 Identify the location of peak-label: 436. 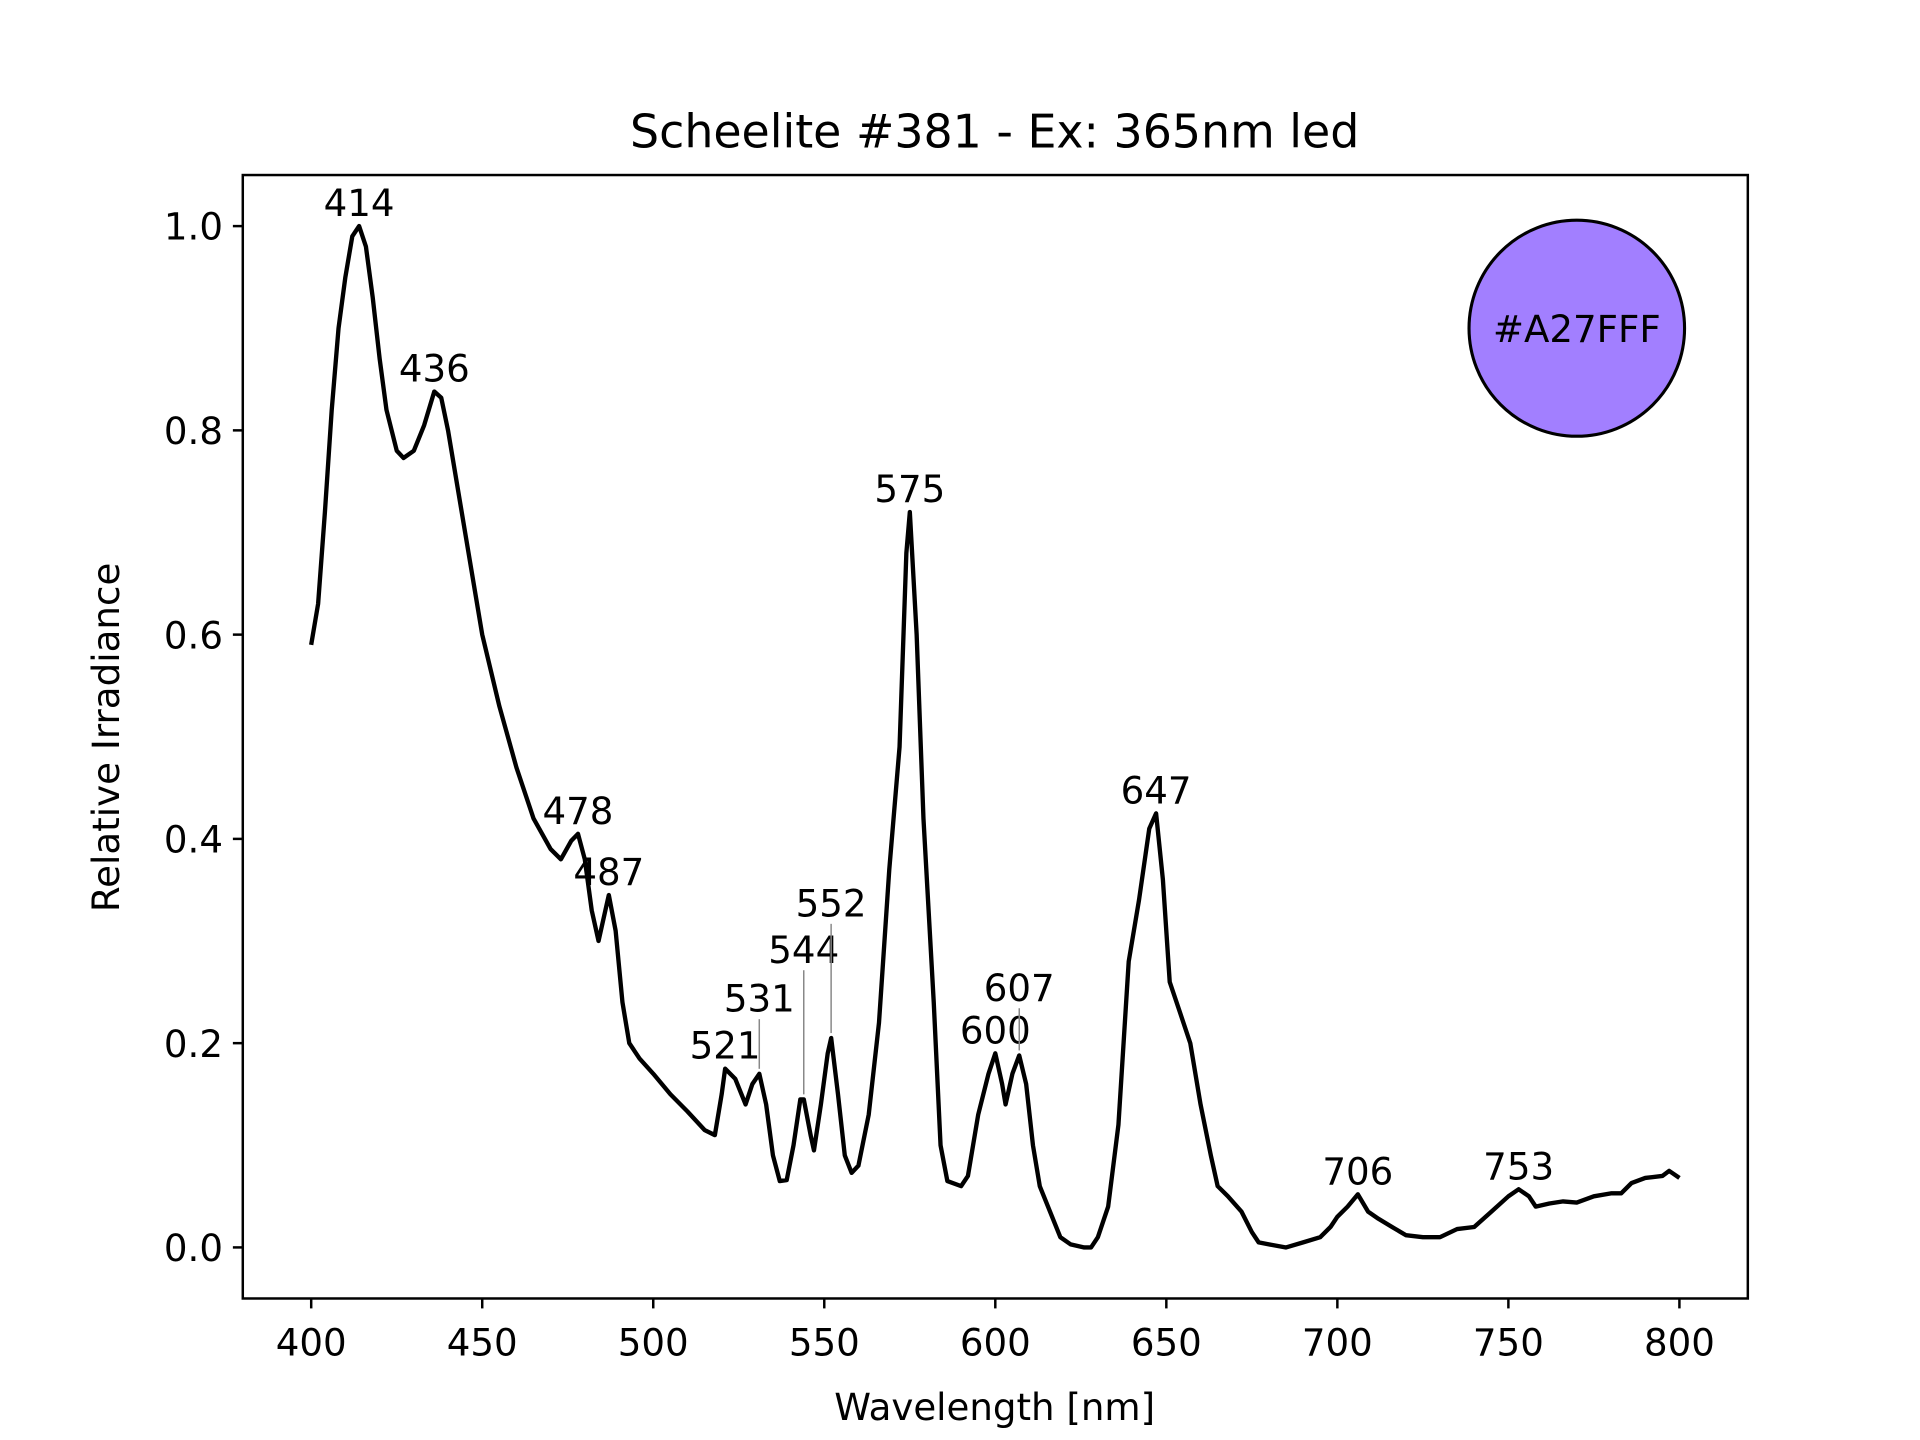
(434, 369).